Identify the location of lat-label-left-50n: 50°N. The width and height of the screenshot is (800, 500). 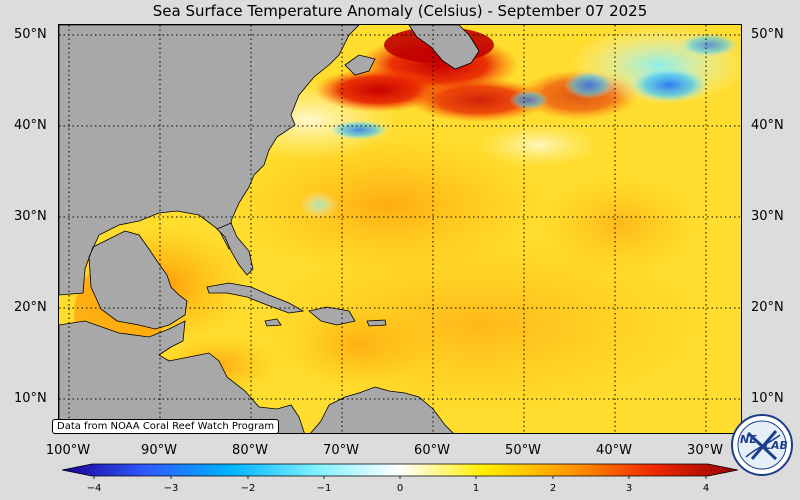
(30, 34).